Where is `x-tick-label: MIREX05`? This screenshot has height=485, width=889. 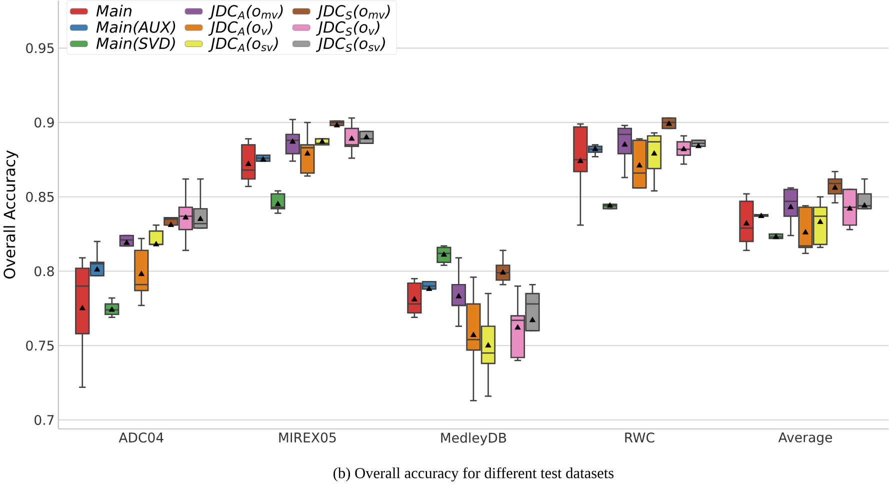
x-tick-label: MIREX05 is located at coordinates (307, 437).